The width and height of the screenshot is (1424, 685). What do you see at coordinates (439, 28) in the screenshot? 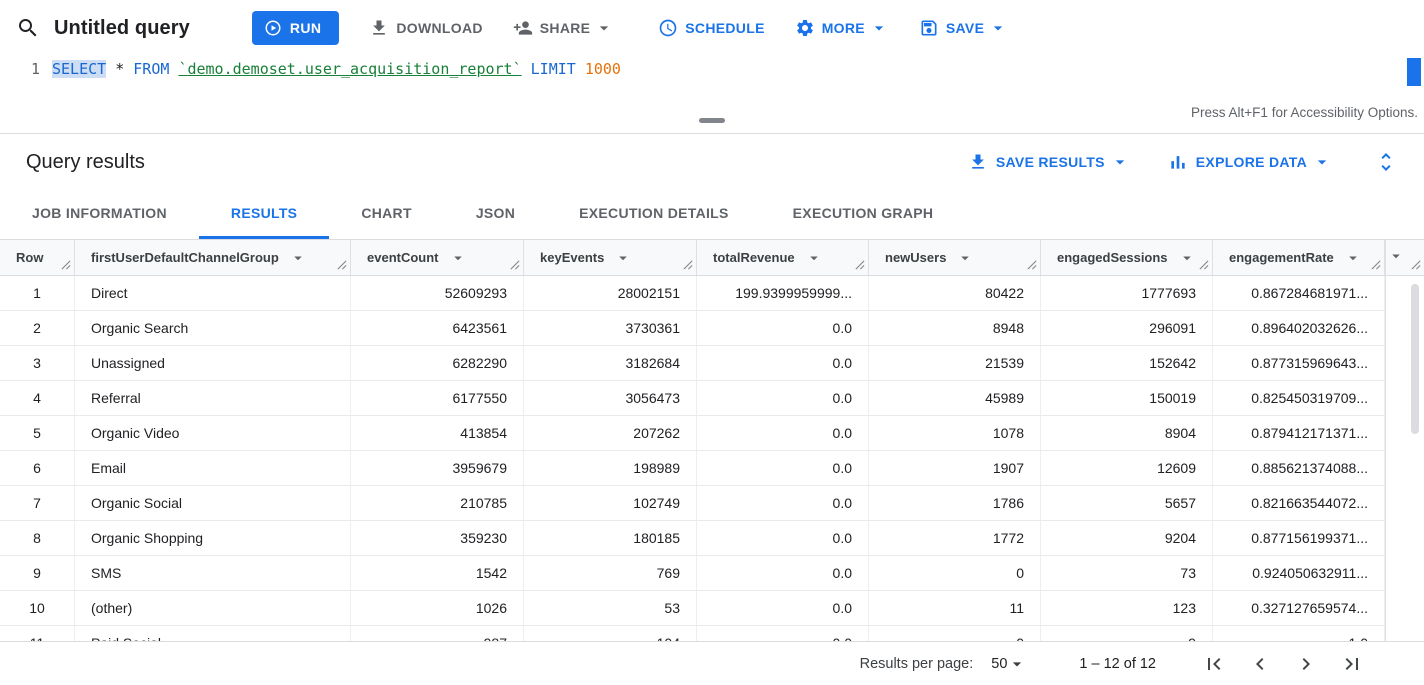
I see `download-label: DOWNLOAD` at bounding box center [439, 28].